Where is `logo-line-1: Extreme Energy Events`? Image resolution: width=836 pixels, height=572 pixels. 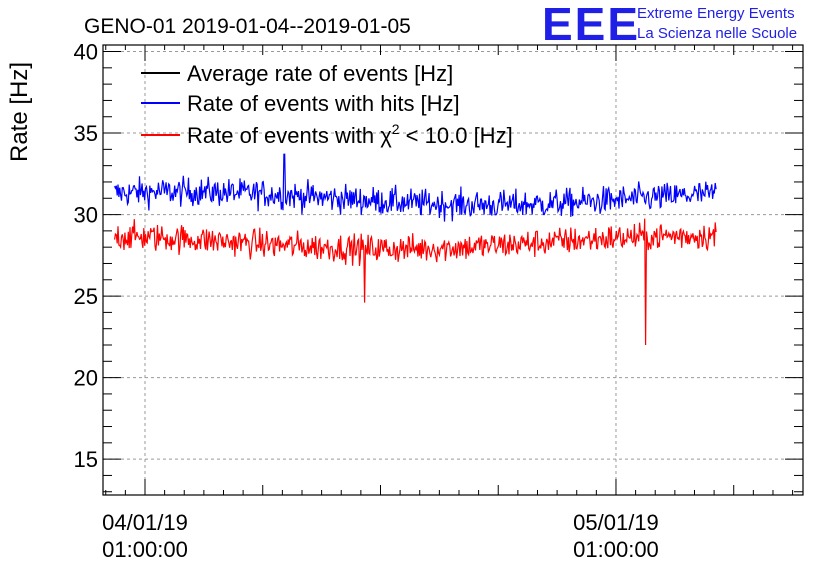
logo-line-1: Extreme Energy Events is located at coordinates (716, 13).